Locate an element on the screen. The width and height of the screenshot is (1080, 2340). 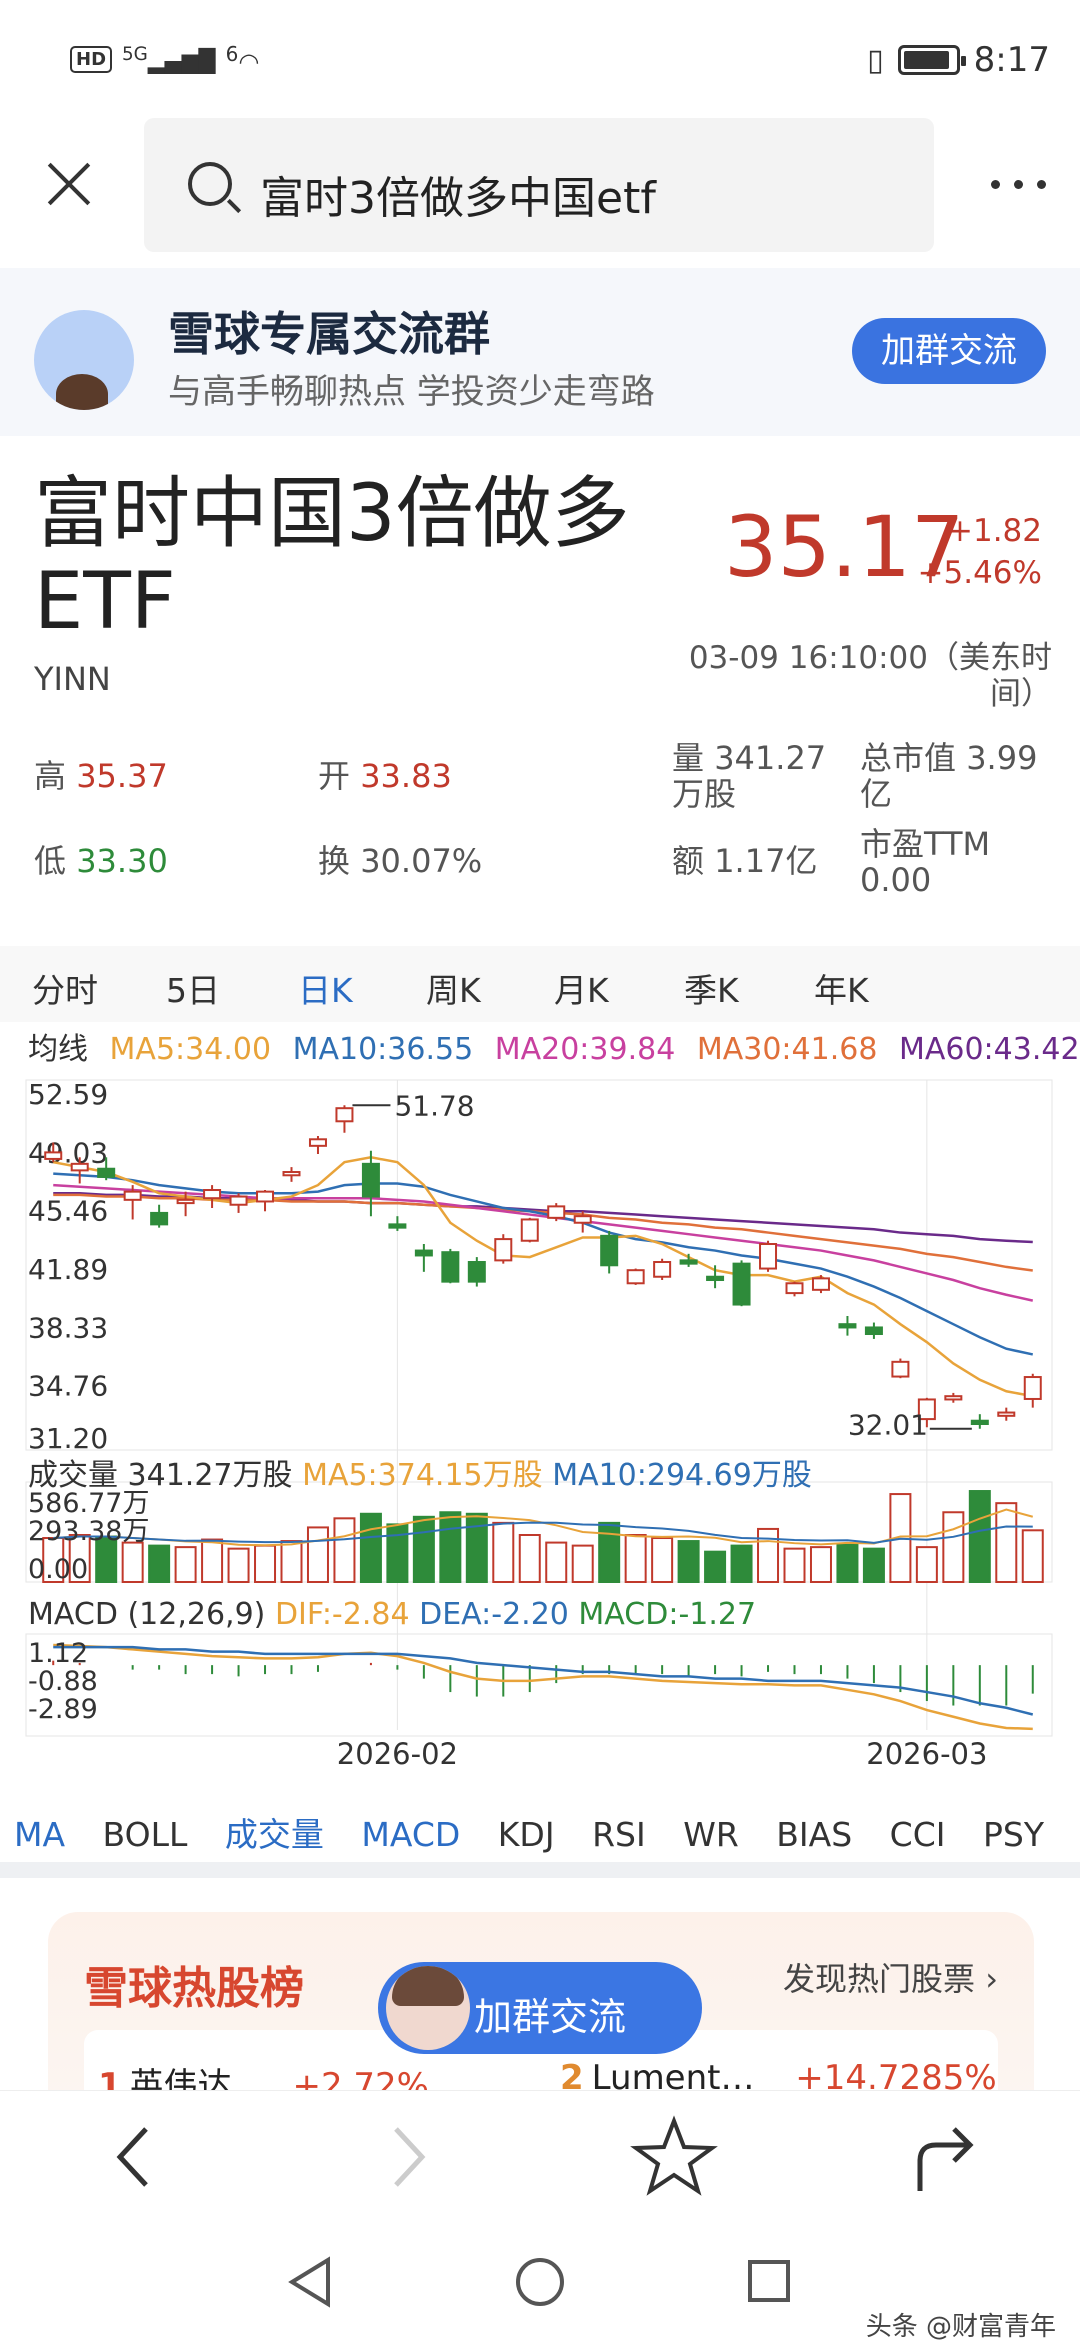
battery-icon is located at coordinates (931, 60).